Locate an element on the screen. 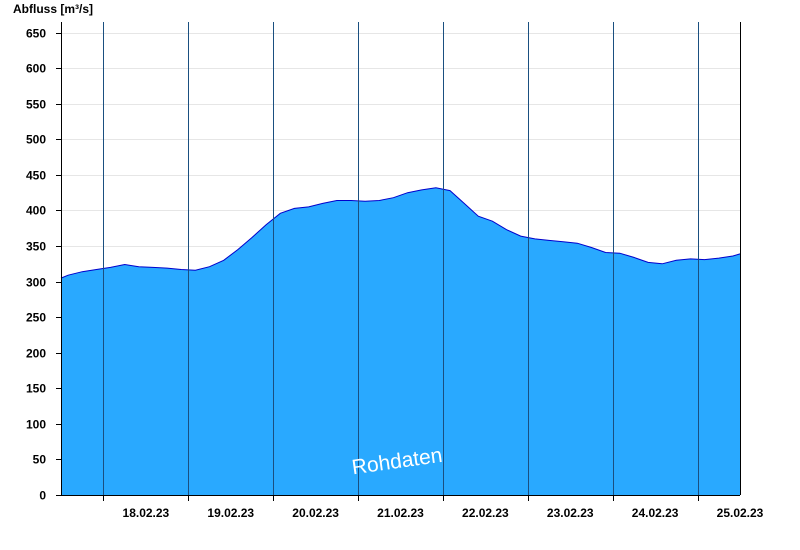 The image size is (800, 550). x-tick-label: 21.02.23 is located at coordinates (400, 513).